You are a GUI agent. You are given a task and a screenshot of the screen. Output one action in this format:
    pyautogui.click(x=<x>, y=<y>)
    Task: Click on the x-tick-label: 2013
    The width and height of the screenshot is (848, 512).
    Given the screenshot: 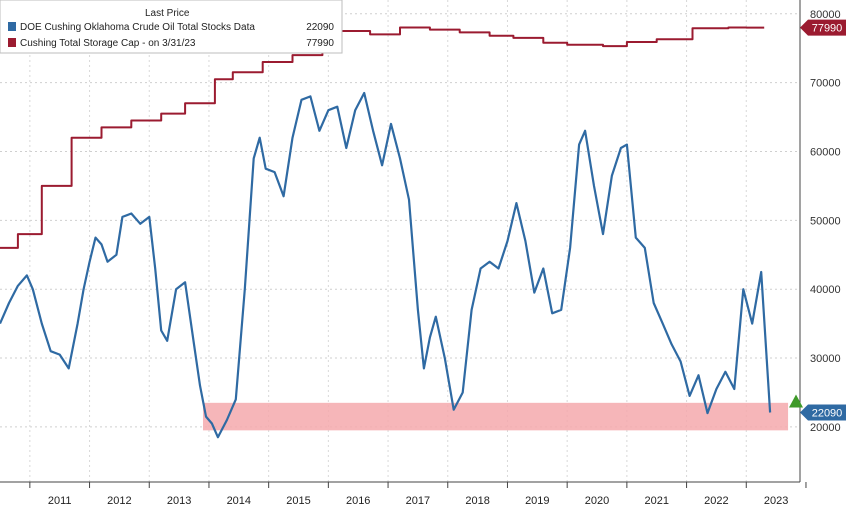 What is the action you would take?
    pyautogui.click(x=179, y=501)
    